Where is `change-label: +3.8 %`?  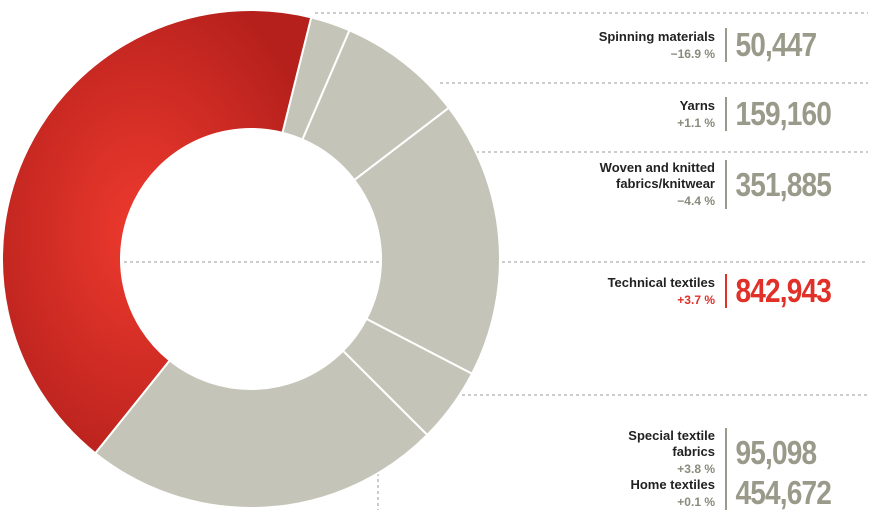 change-label: +3.8 % is located at coordinates (696, 469).